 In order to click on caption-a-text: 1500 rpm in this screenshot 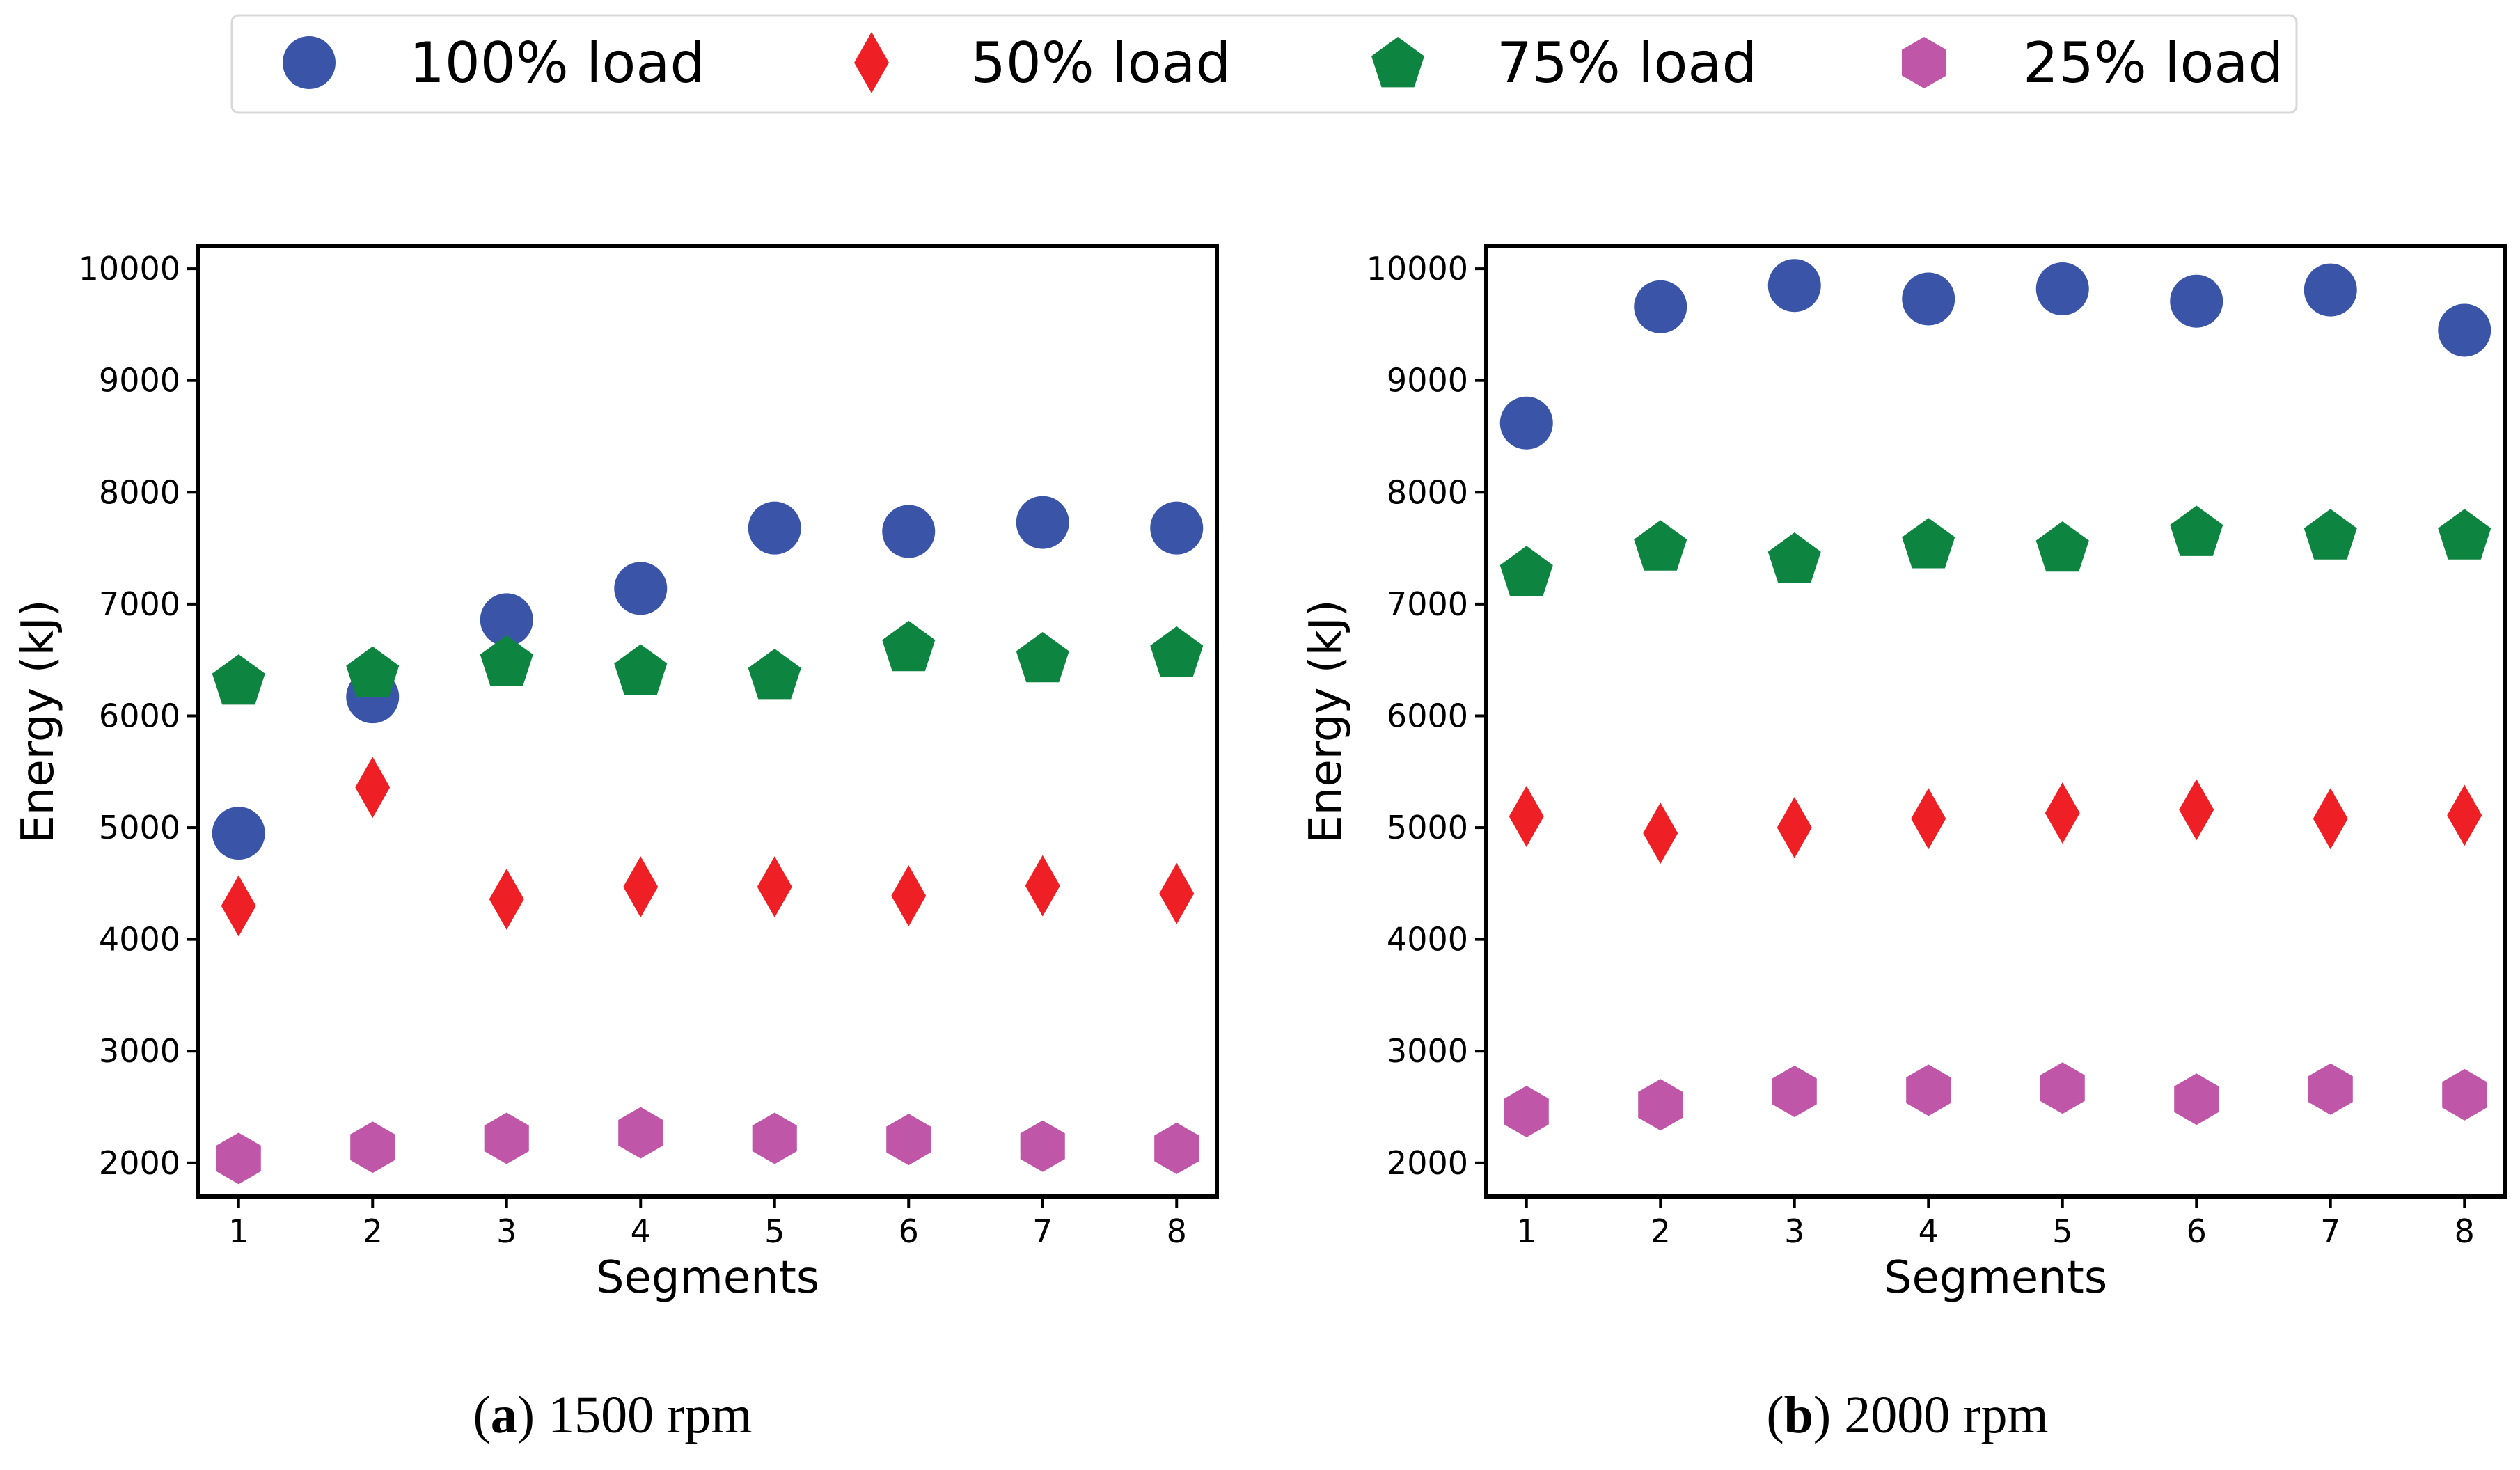, I will do `click(643, 1415)`.